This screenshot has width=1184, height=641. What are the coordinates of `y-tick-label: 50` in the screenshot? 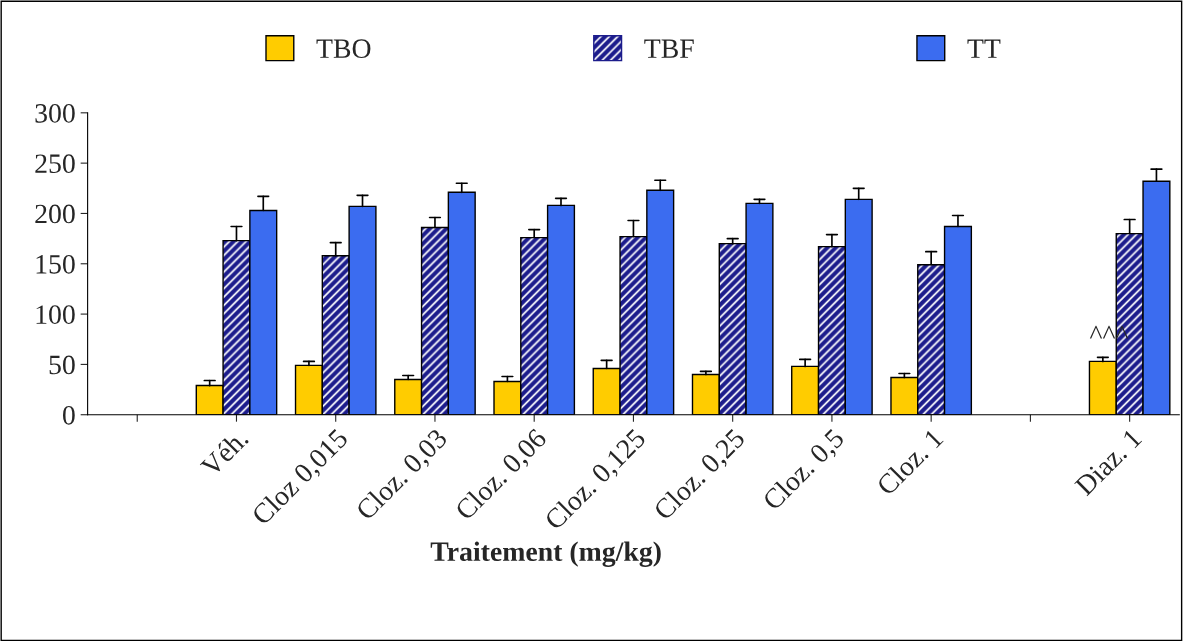 It's located at (62, 365).